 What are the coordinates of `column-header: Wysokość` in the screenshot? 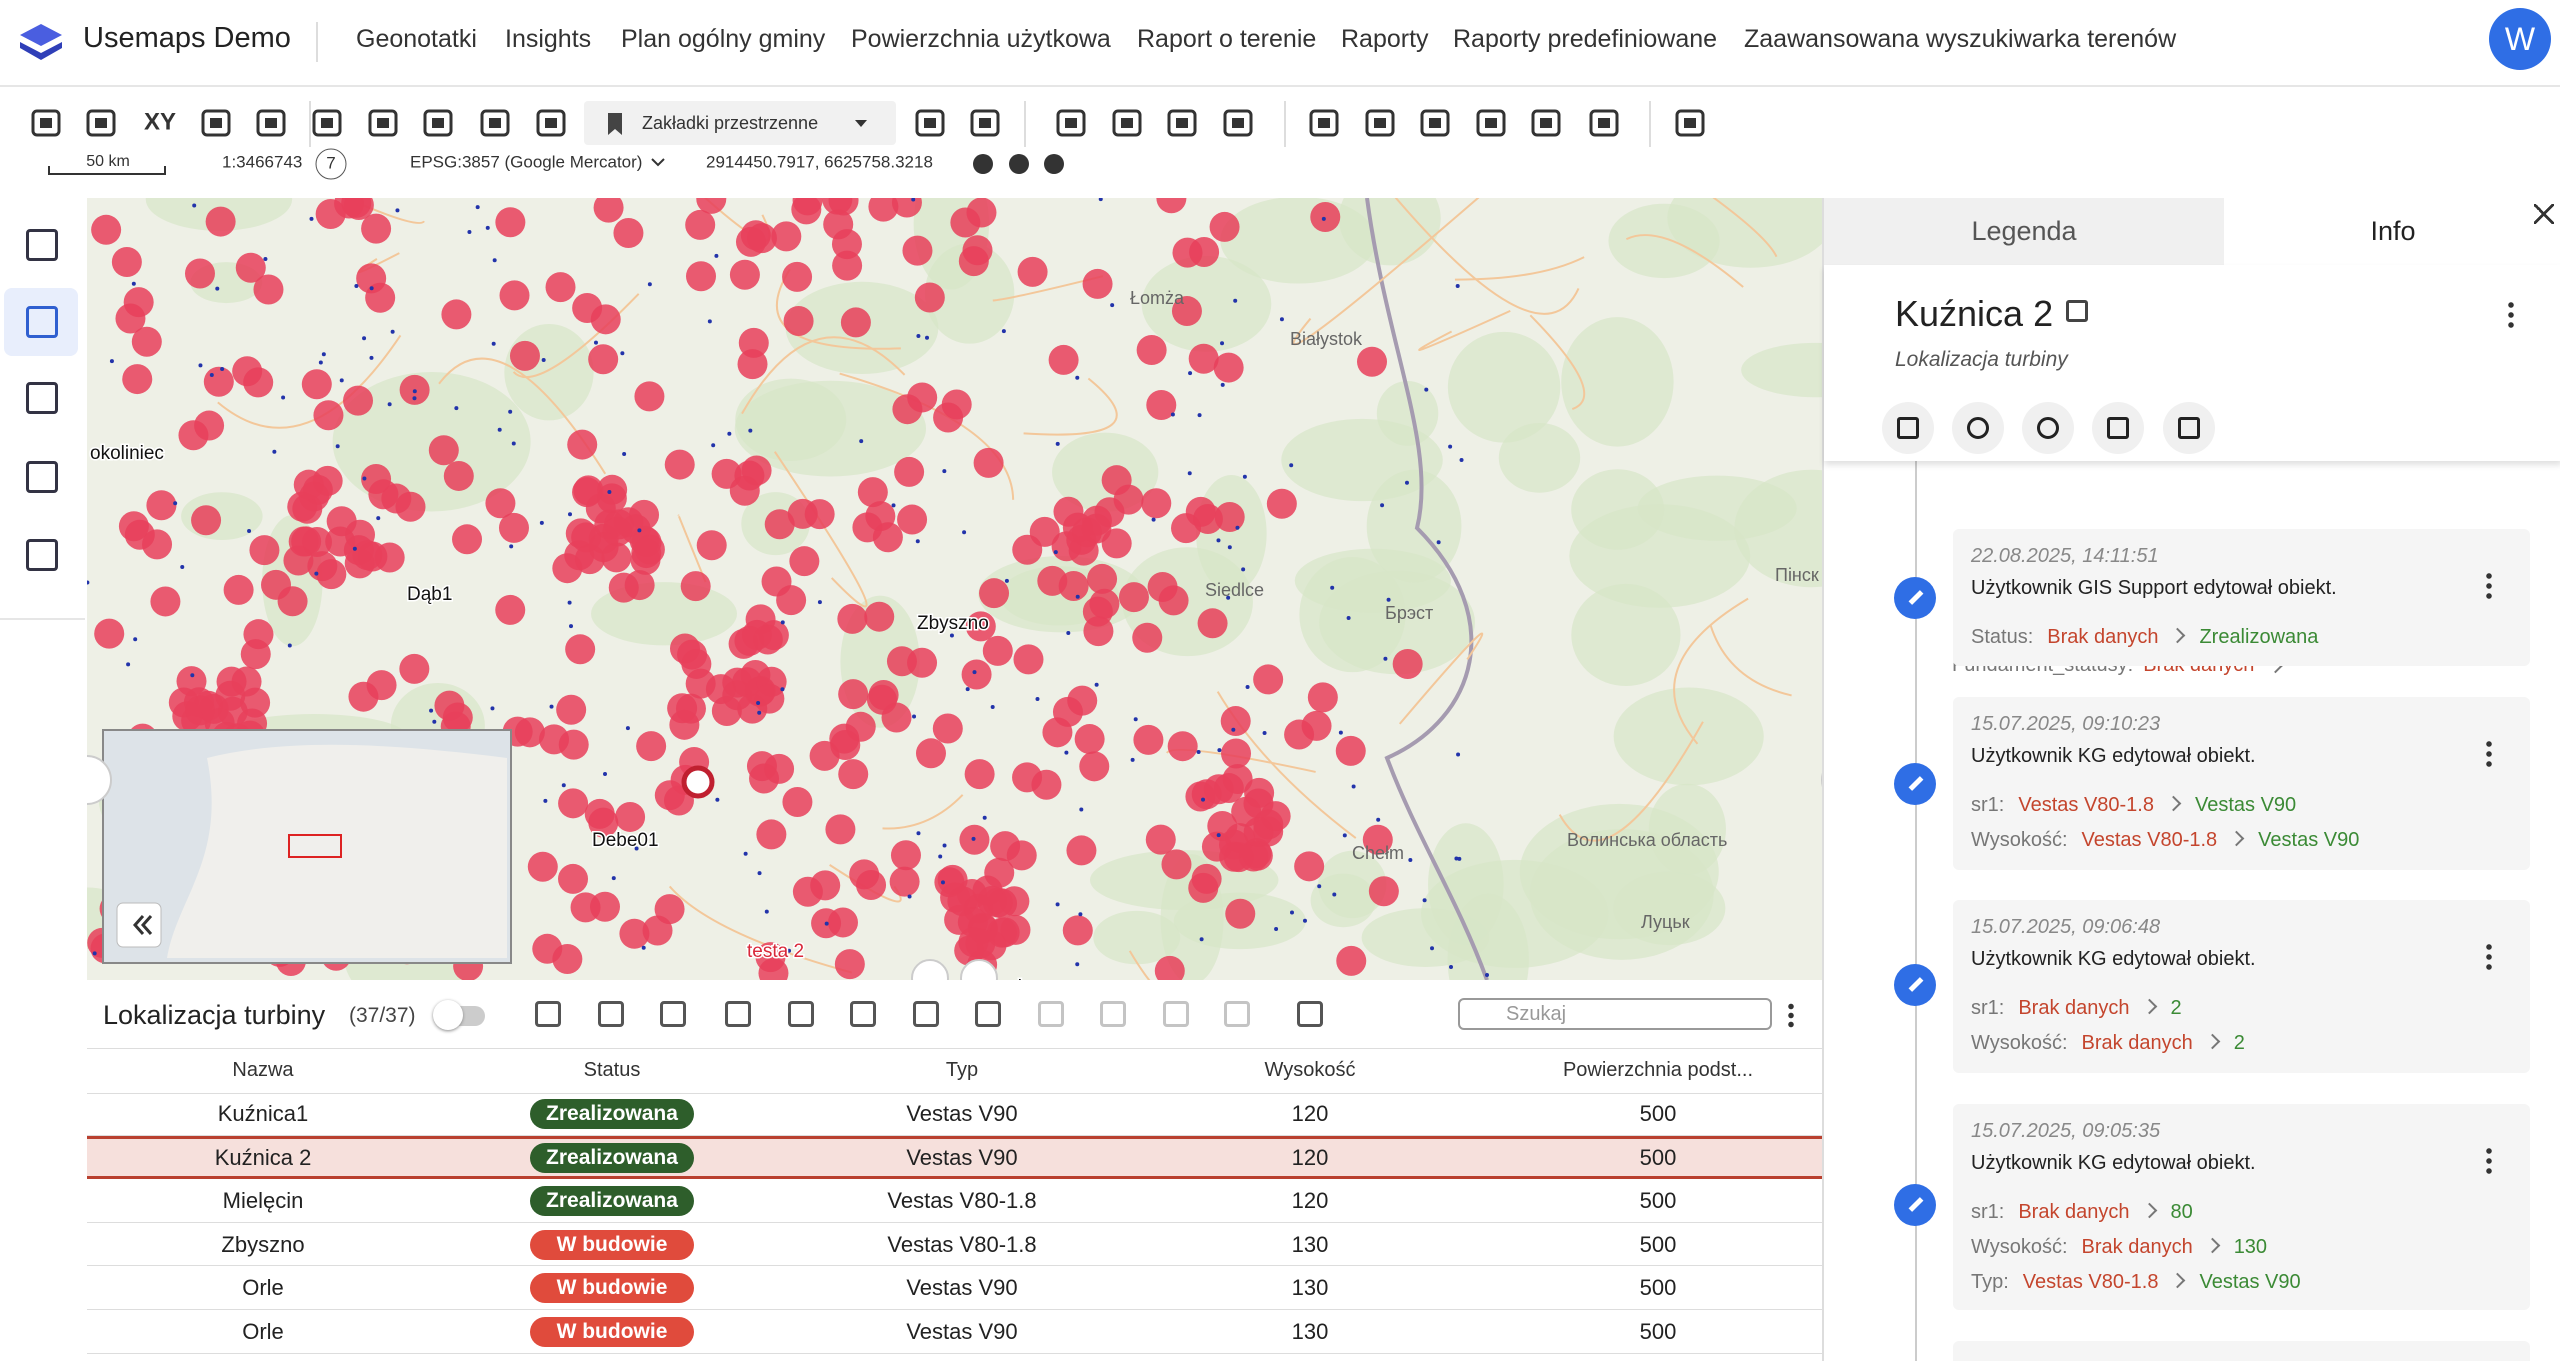 It's located at (1310, 1070).